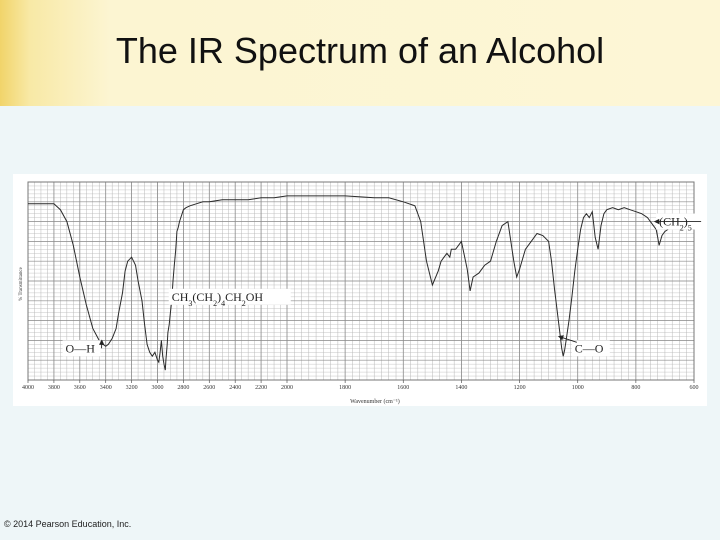 The image size is (720, 540). I want to click on formula-part: OH, so click(255, 297).